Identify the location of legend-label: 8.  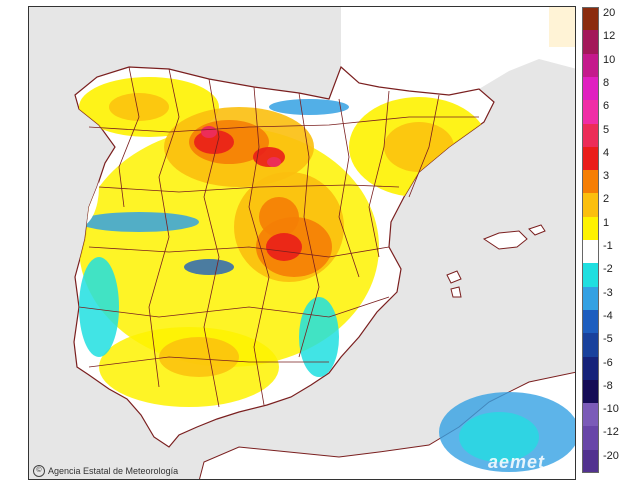
(606, 82).